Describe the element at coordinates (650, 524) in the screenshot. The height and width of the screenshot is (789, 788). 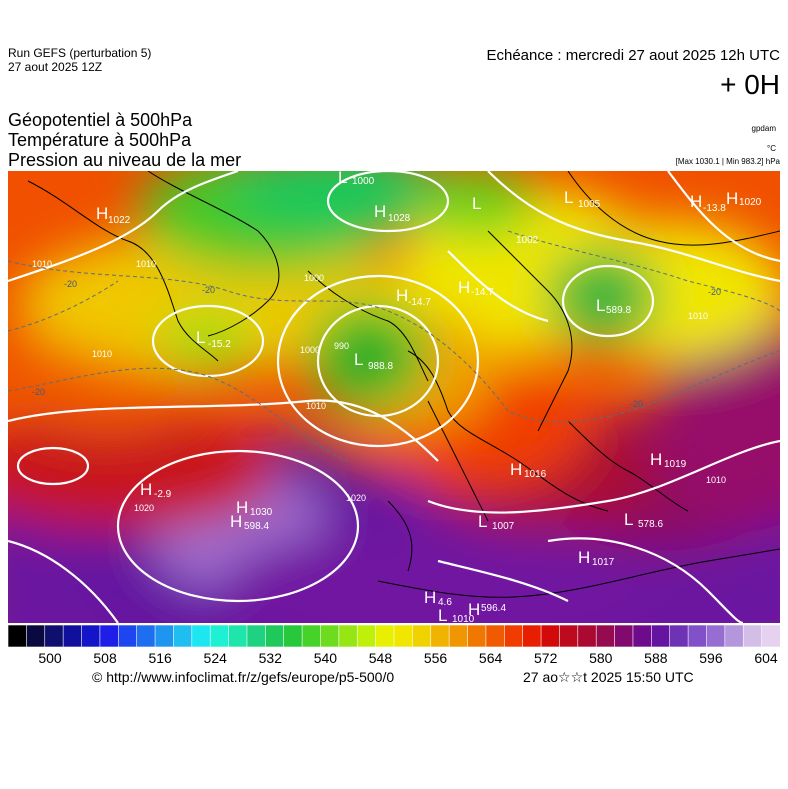
I see `svg-text: 578.6` at that location.